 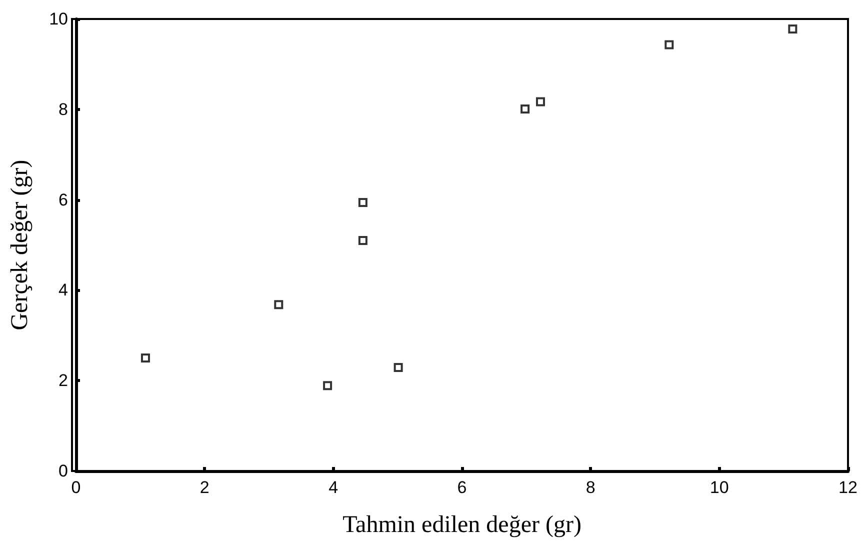 I want to click on y-tick-label: 0, so click(x=63, y=471).